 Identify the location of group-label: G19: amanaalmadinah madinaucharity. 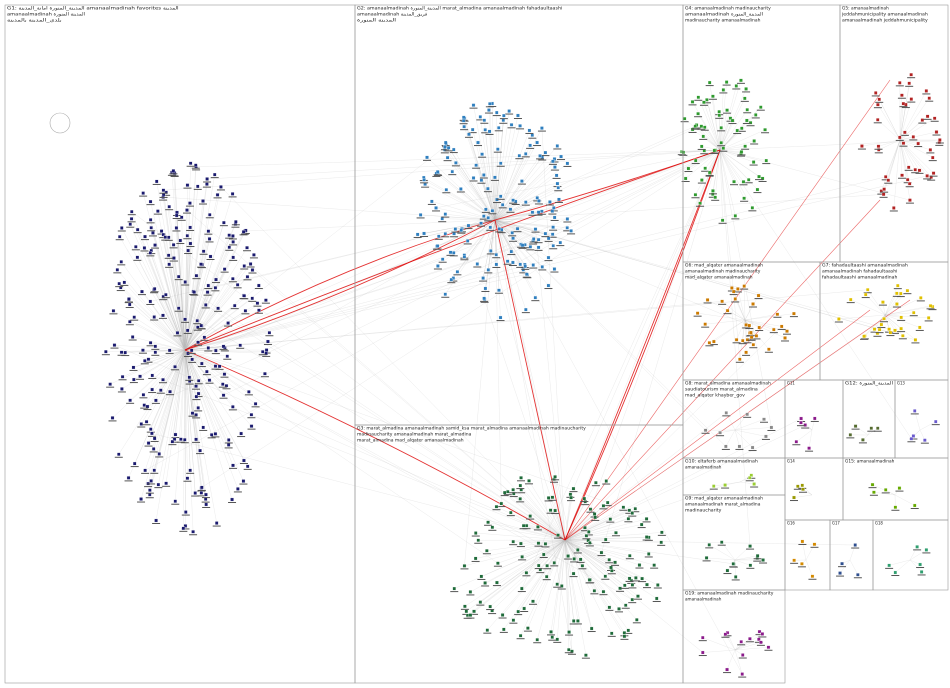
(729, 593).